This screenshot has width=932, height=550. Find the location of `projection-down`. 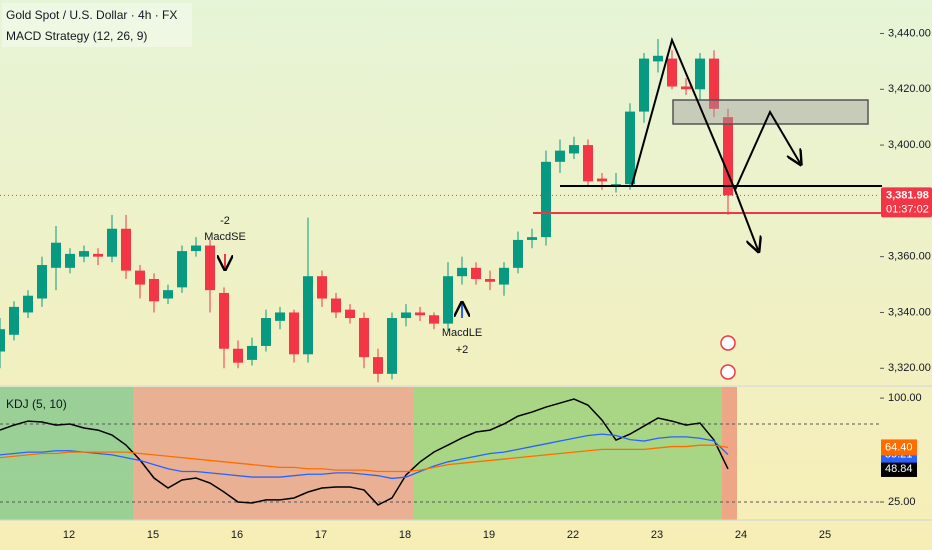

projection-down is located at coordinates (694, 143).